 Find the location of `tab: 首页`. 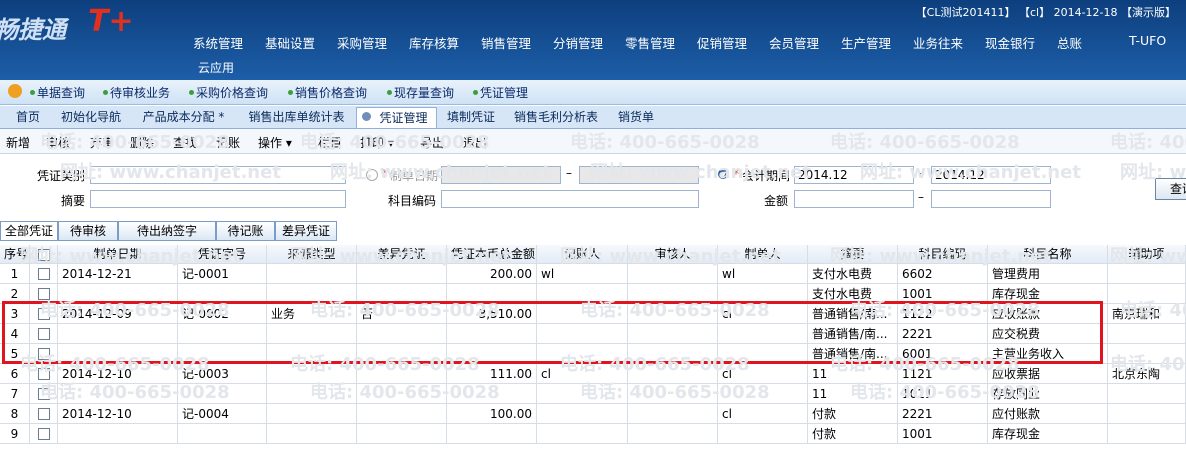

tab: 首页 is located at coordinates (27, 117).